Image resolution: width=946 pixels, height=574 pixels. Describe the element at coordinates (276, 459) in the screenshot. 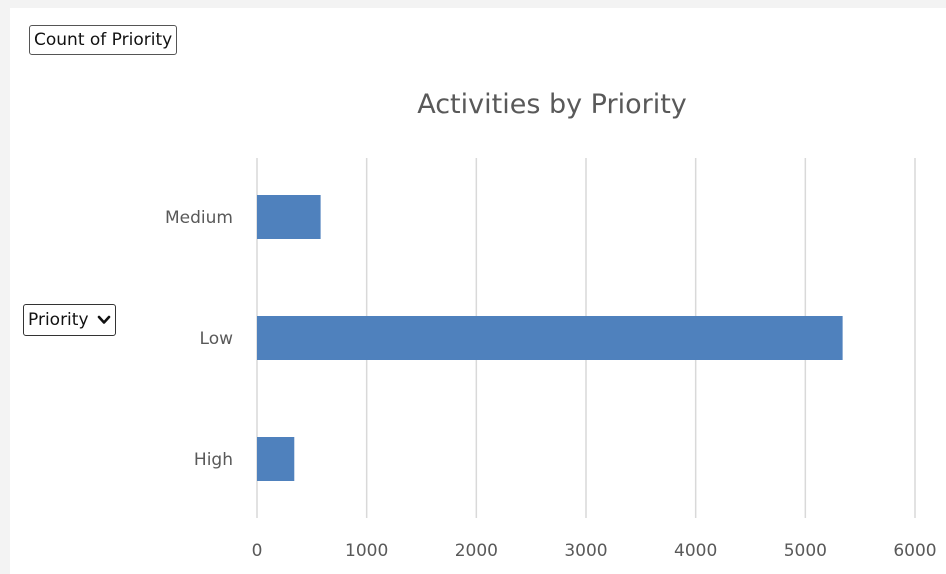

I see `bar-high` at that location.